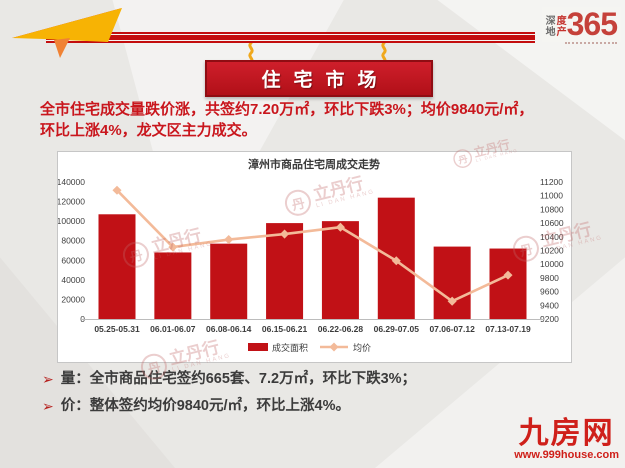 Image resolution: width=625 pixels, height=468 pixels. I want to click on list-item: ➢ 价：整体签约均价9840元/㎡，环比上涨4%。, so click(322, 406).